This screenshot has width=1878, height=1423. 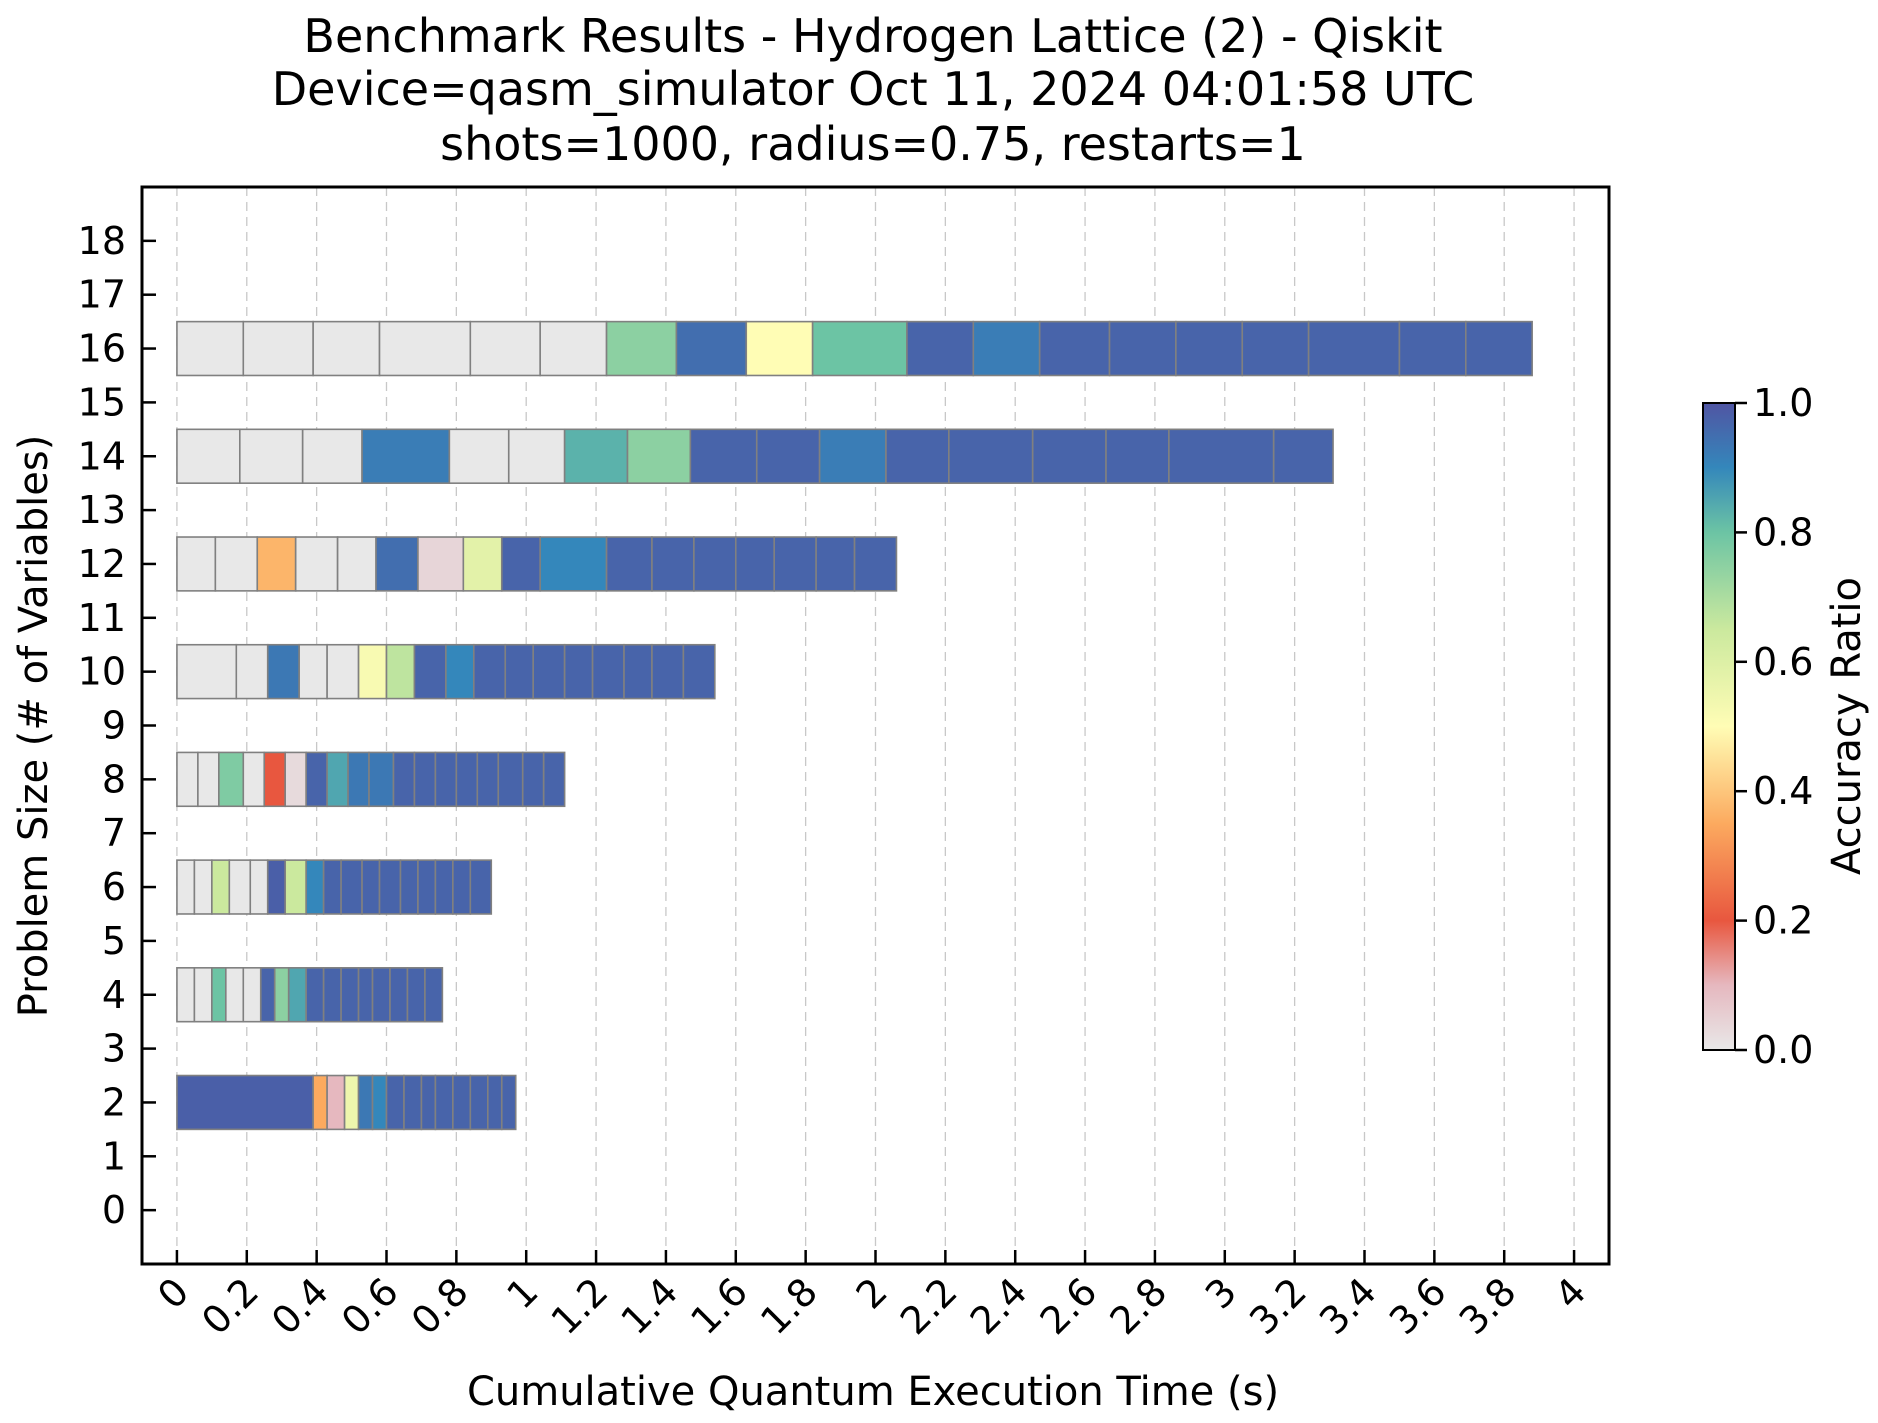 I want to click on colorbar-gradient, so click(x=1719, y=726).